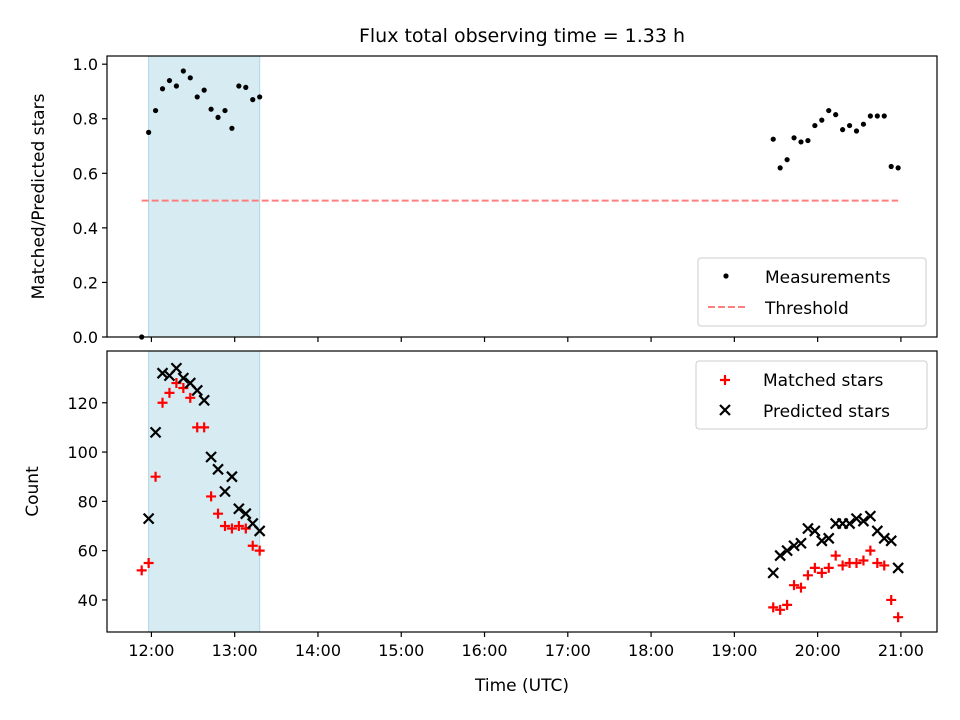  I want to click on legend-label: Matched stars, so click(823, 381).